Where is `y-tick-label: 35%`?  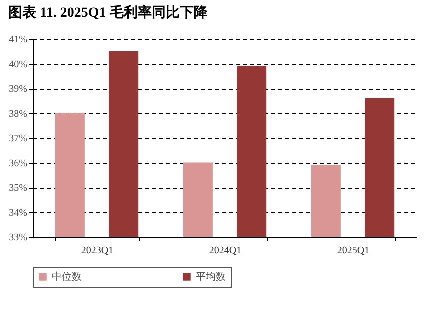 y-tick-label: 35% is located at coordinates (18, 188).